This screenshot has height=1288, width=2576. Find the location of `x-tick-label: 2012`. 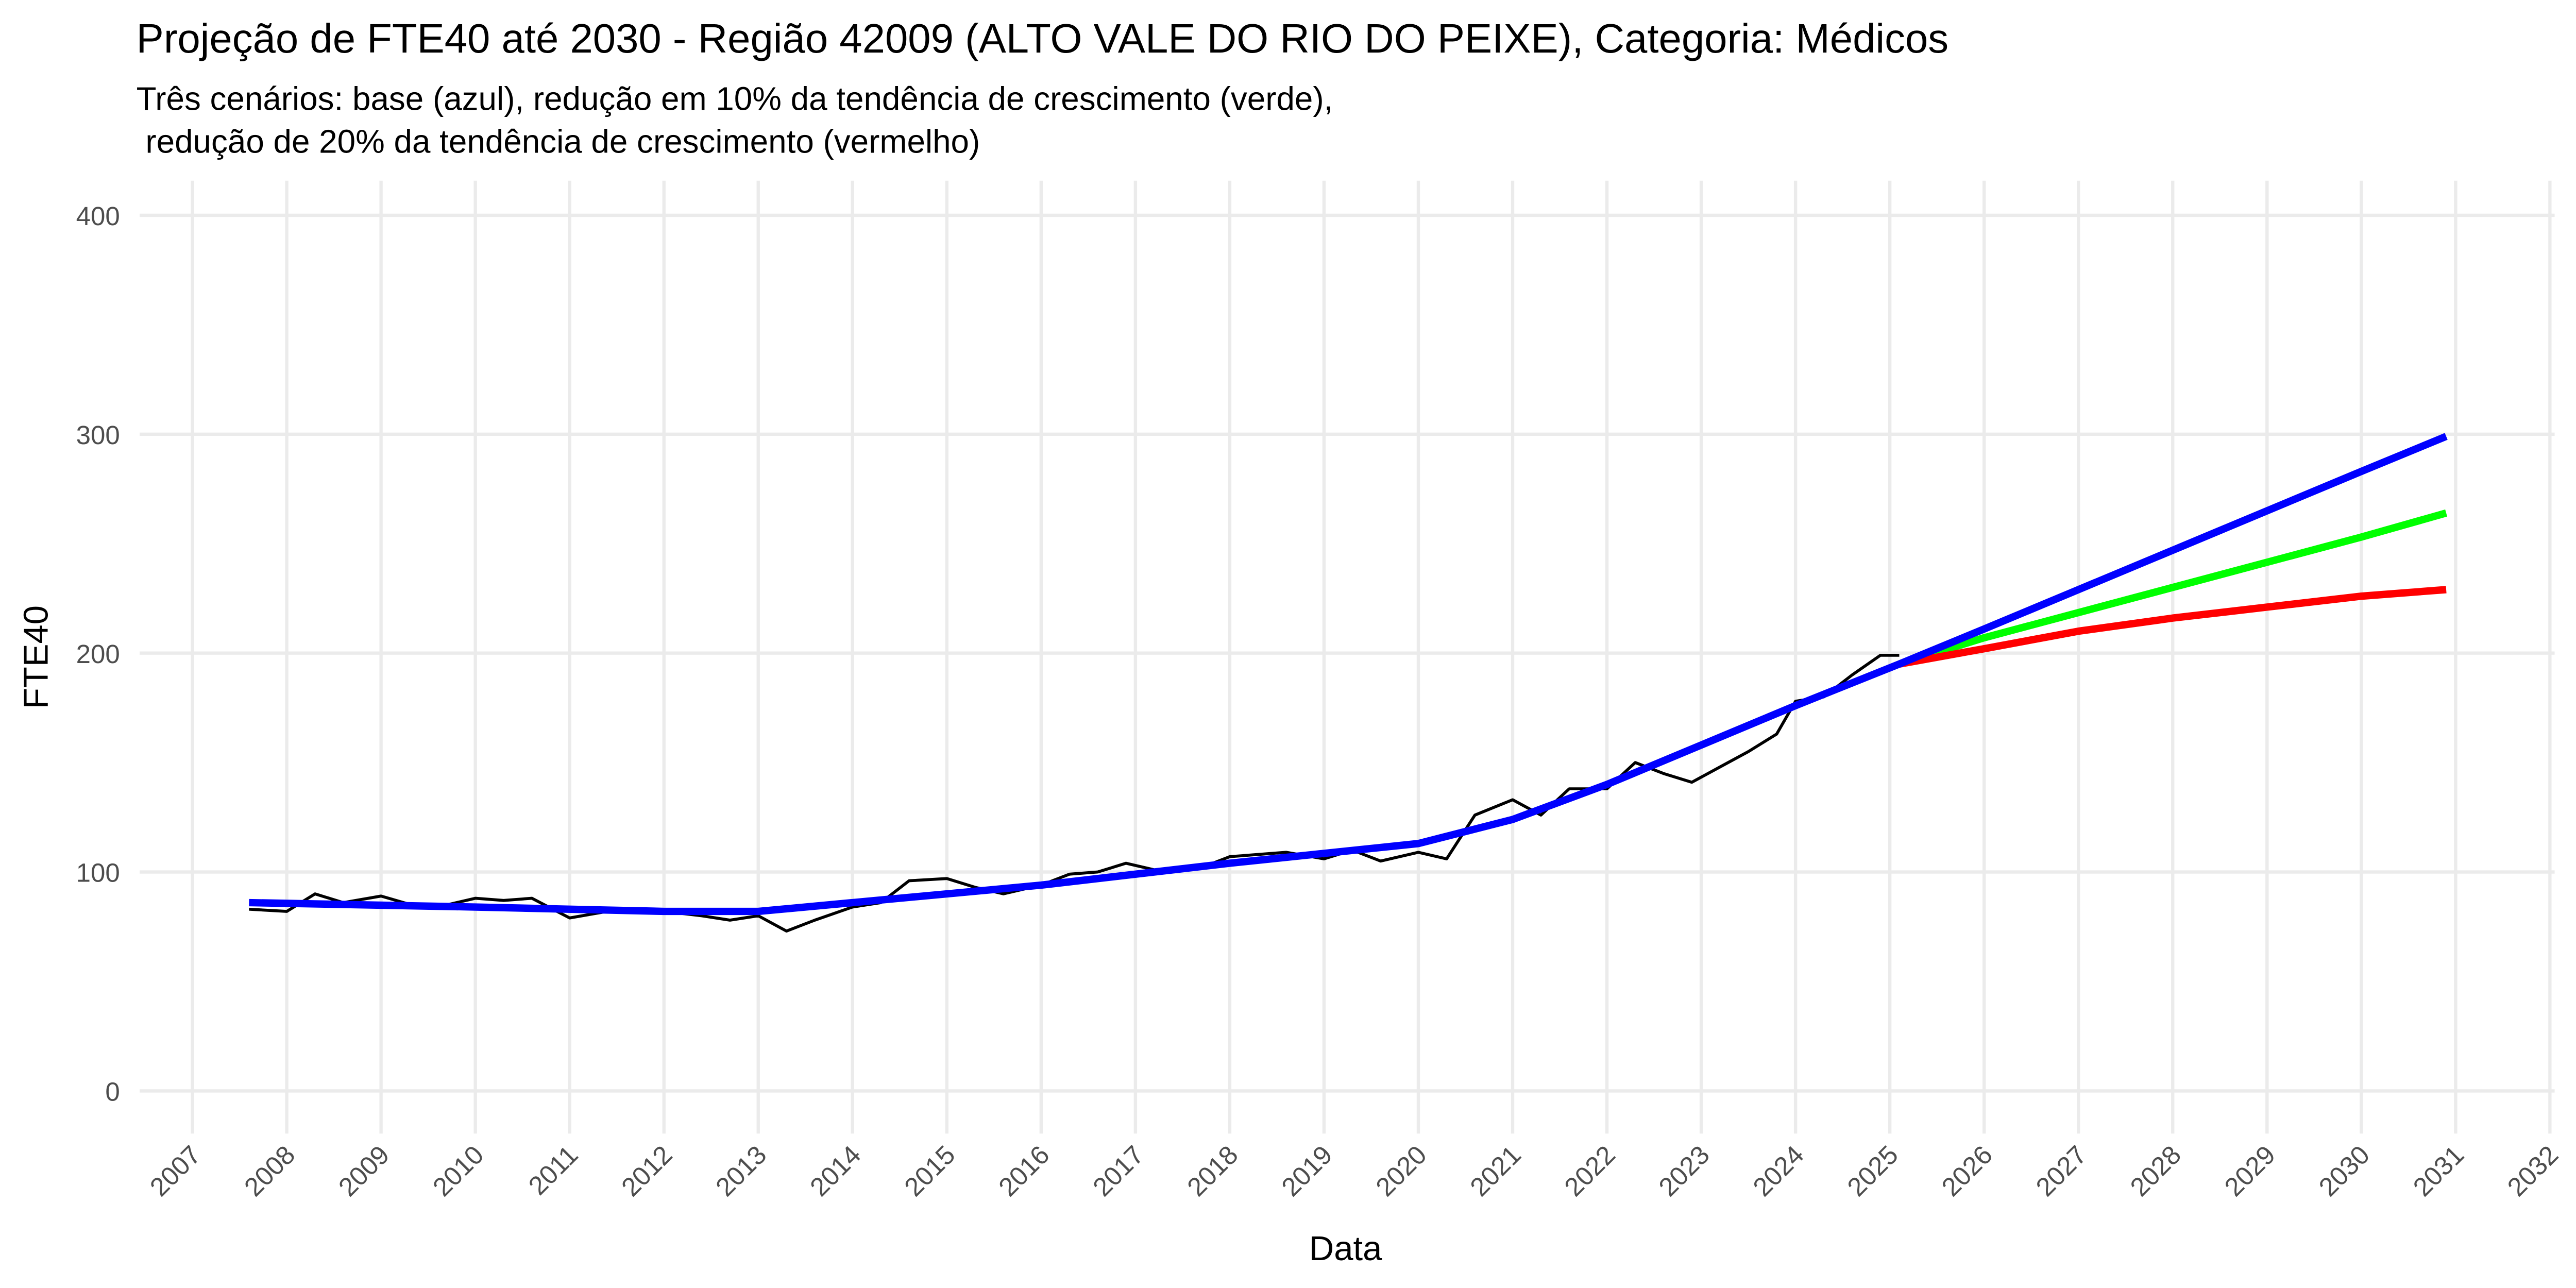

x-tick-label: 2012 is located at coordinates (647, 1171).